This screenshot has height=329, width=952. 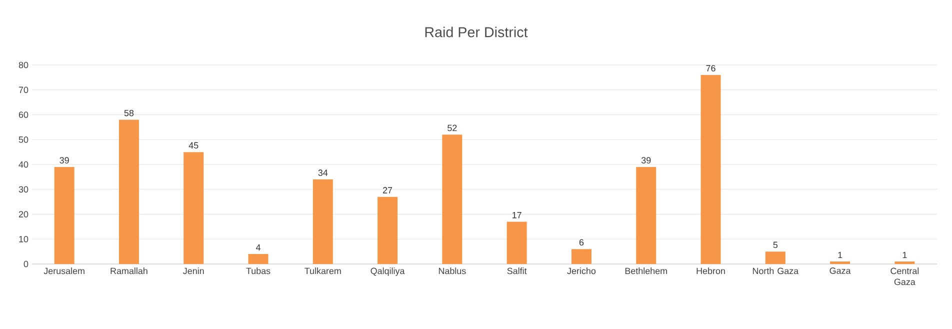 I want to click on x-tick-label: Gaza, so click(x=840, y=271).